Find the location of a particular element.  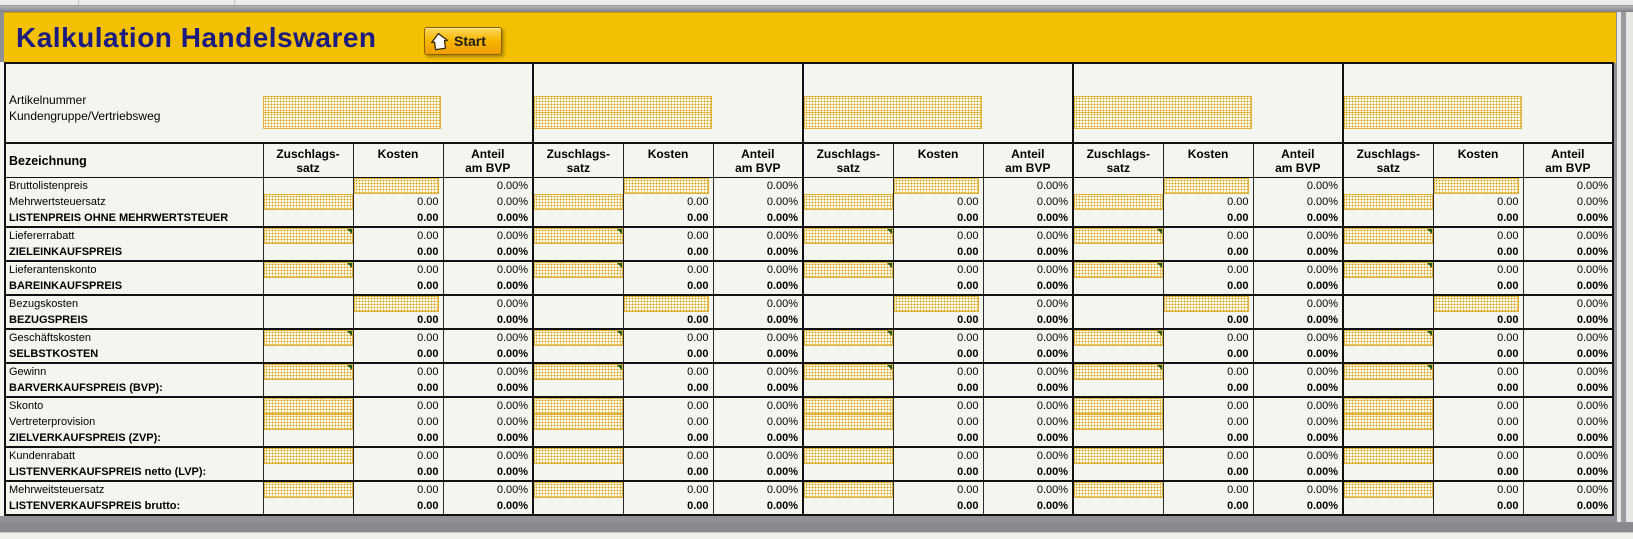

start-button: Start is located at coordinates (463, 41).